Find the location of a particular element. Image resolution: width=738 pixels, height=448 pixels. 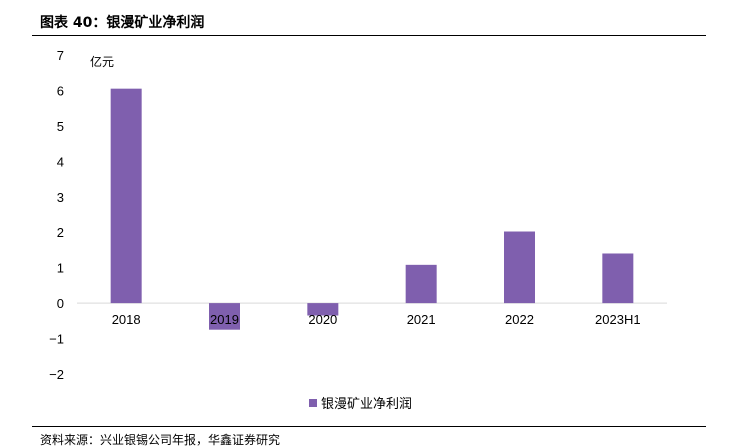

legend-swatch is located at coordinates (313, 403).